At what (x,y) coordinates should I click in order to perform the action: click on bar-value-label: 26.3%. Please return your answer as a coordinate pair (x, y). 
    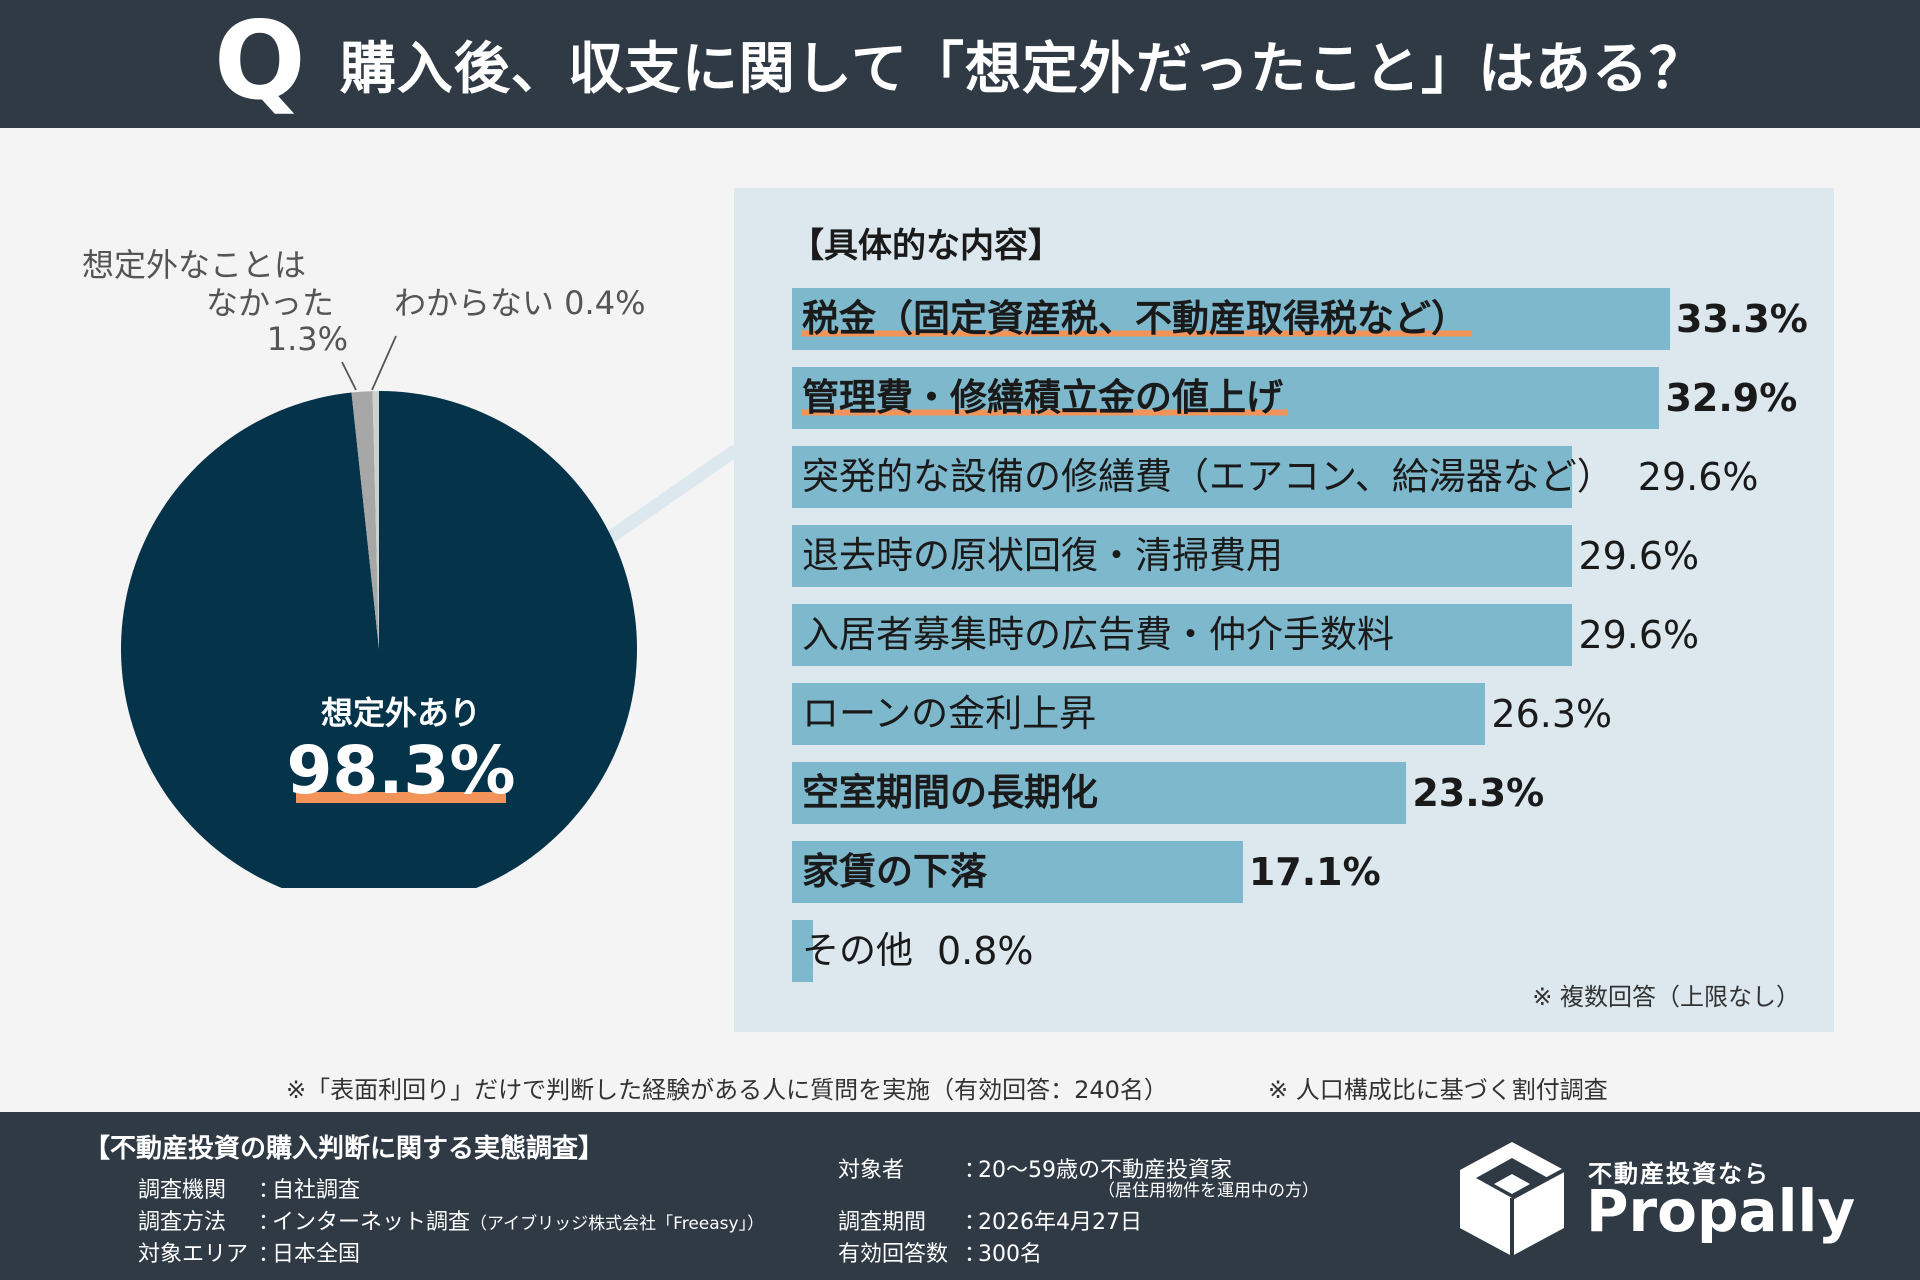
    Looking at the image, I should click on (1552, 714).